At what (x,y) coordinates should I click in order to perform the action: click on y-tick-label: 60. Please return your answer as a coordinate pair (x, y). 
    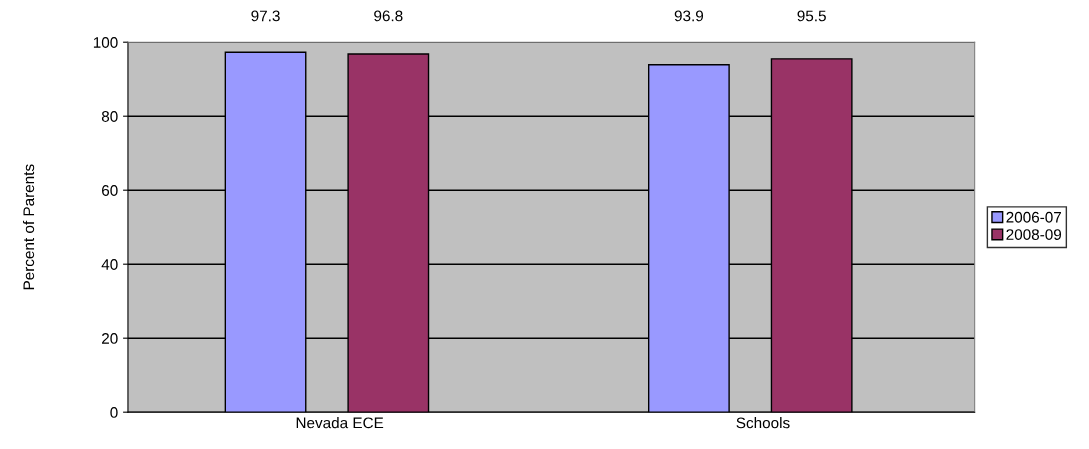
    Looking at the image, I should click on (110, 190).